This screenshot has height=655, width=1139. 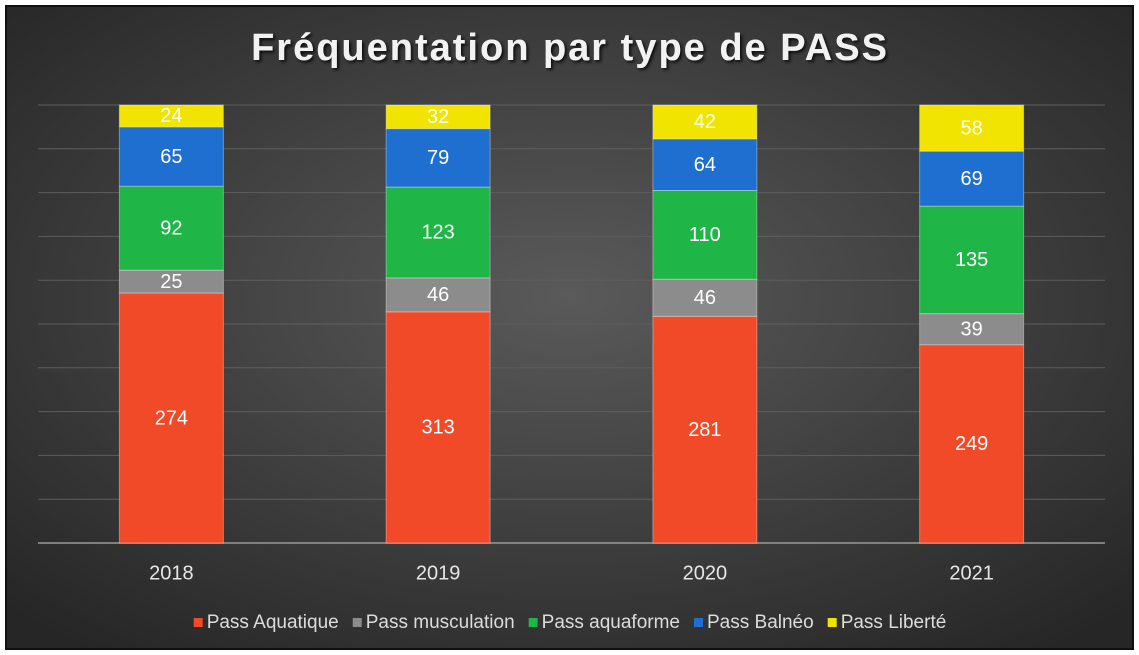 I want to click on data-label: 69, so click(x=972, y=179).